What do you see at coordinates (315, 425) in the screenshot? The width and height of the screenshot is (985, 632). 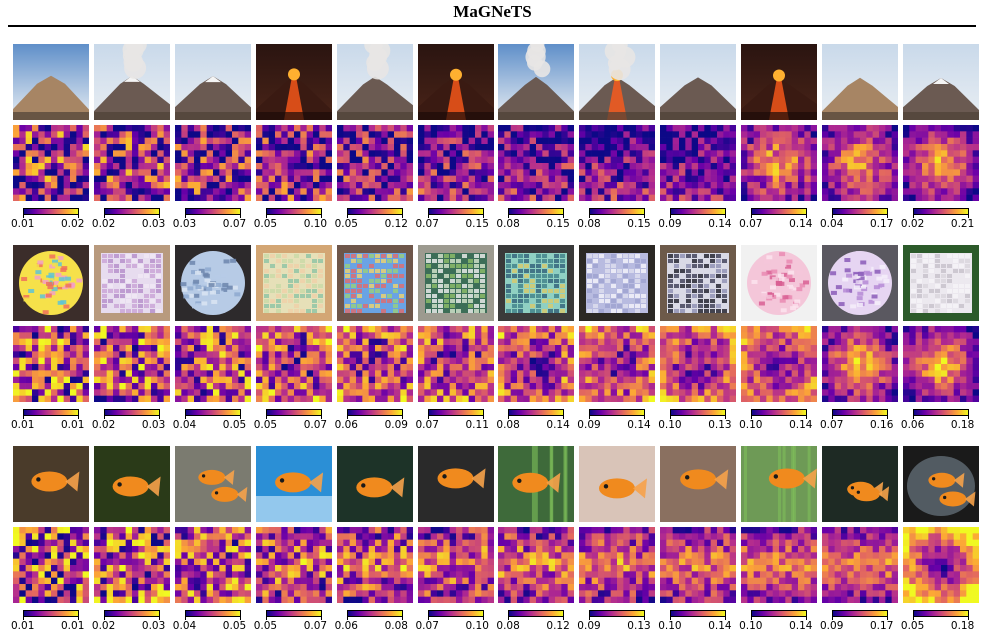 I see `colorbar-max-label: 0.07` at bounding box center [315, 425].